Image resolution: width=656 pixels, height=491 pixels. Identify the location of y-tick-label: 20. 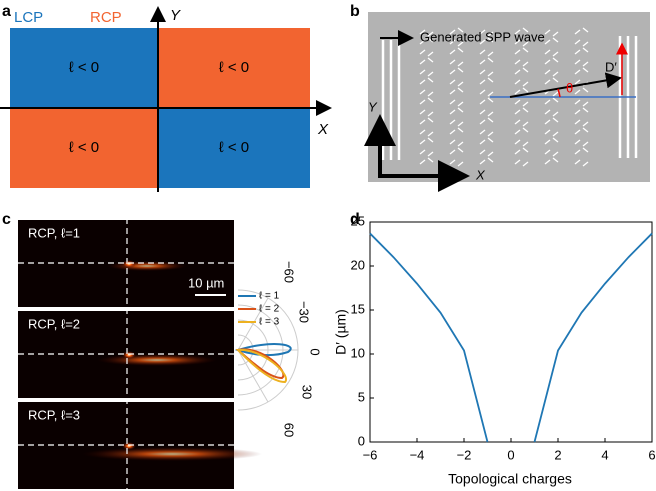
(358, 264).